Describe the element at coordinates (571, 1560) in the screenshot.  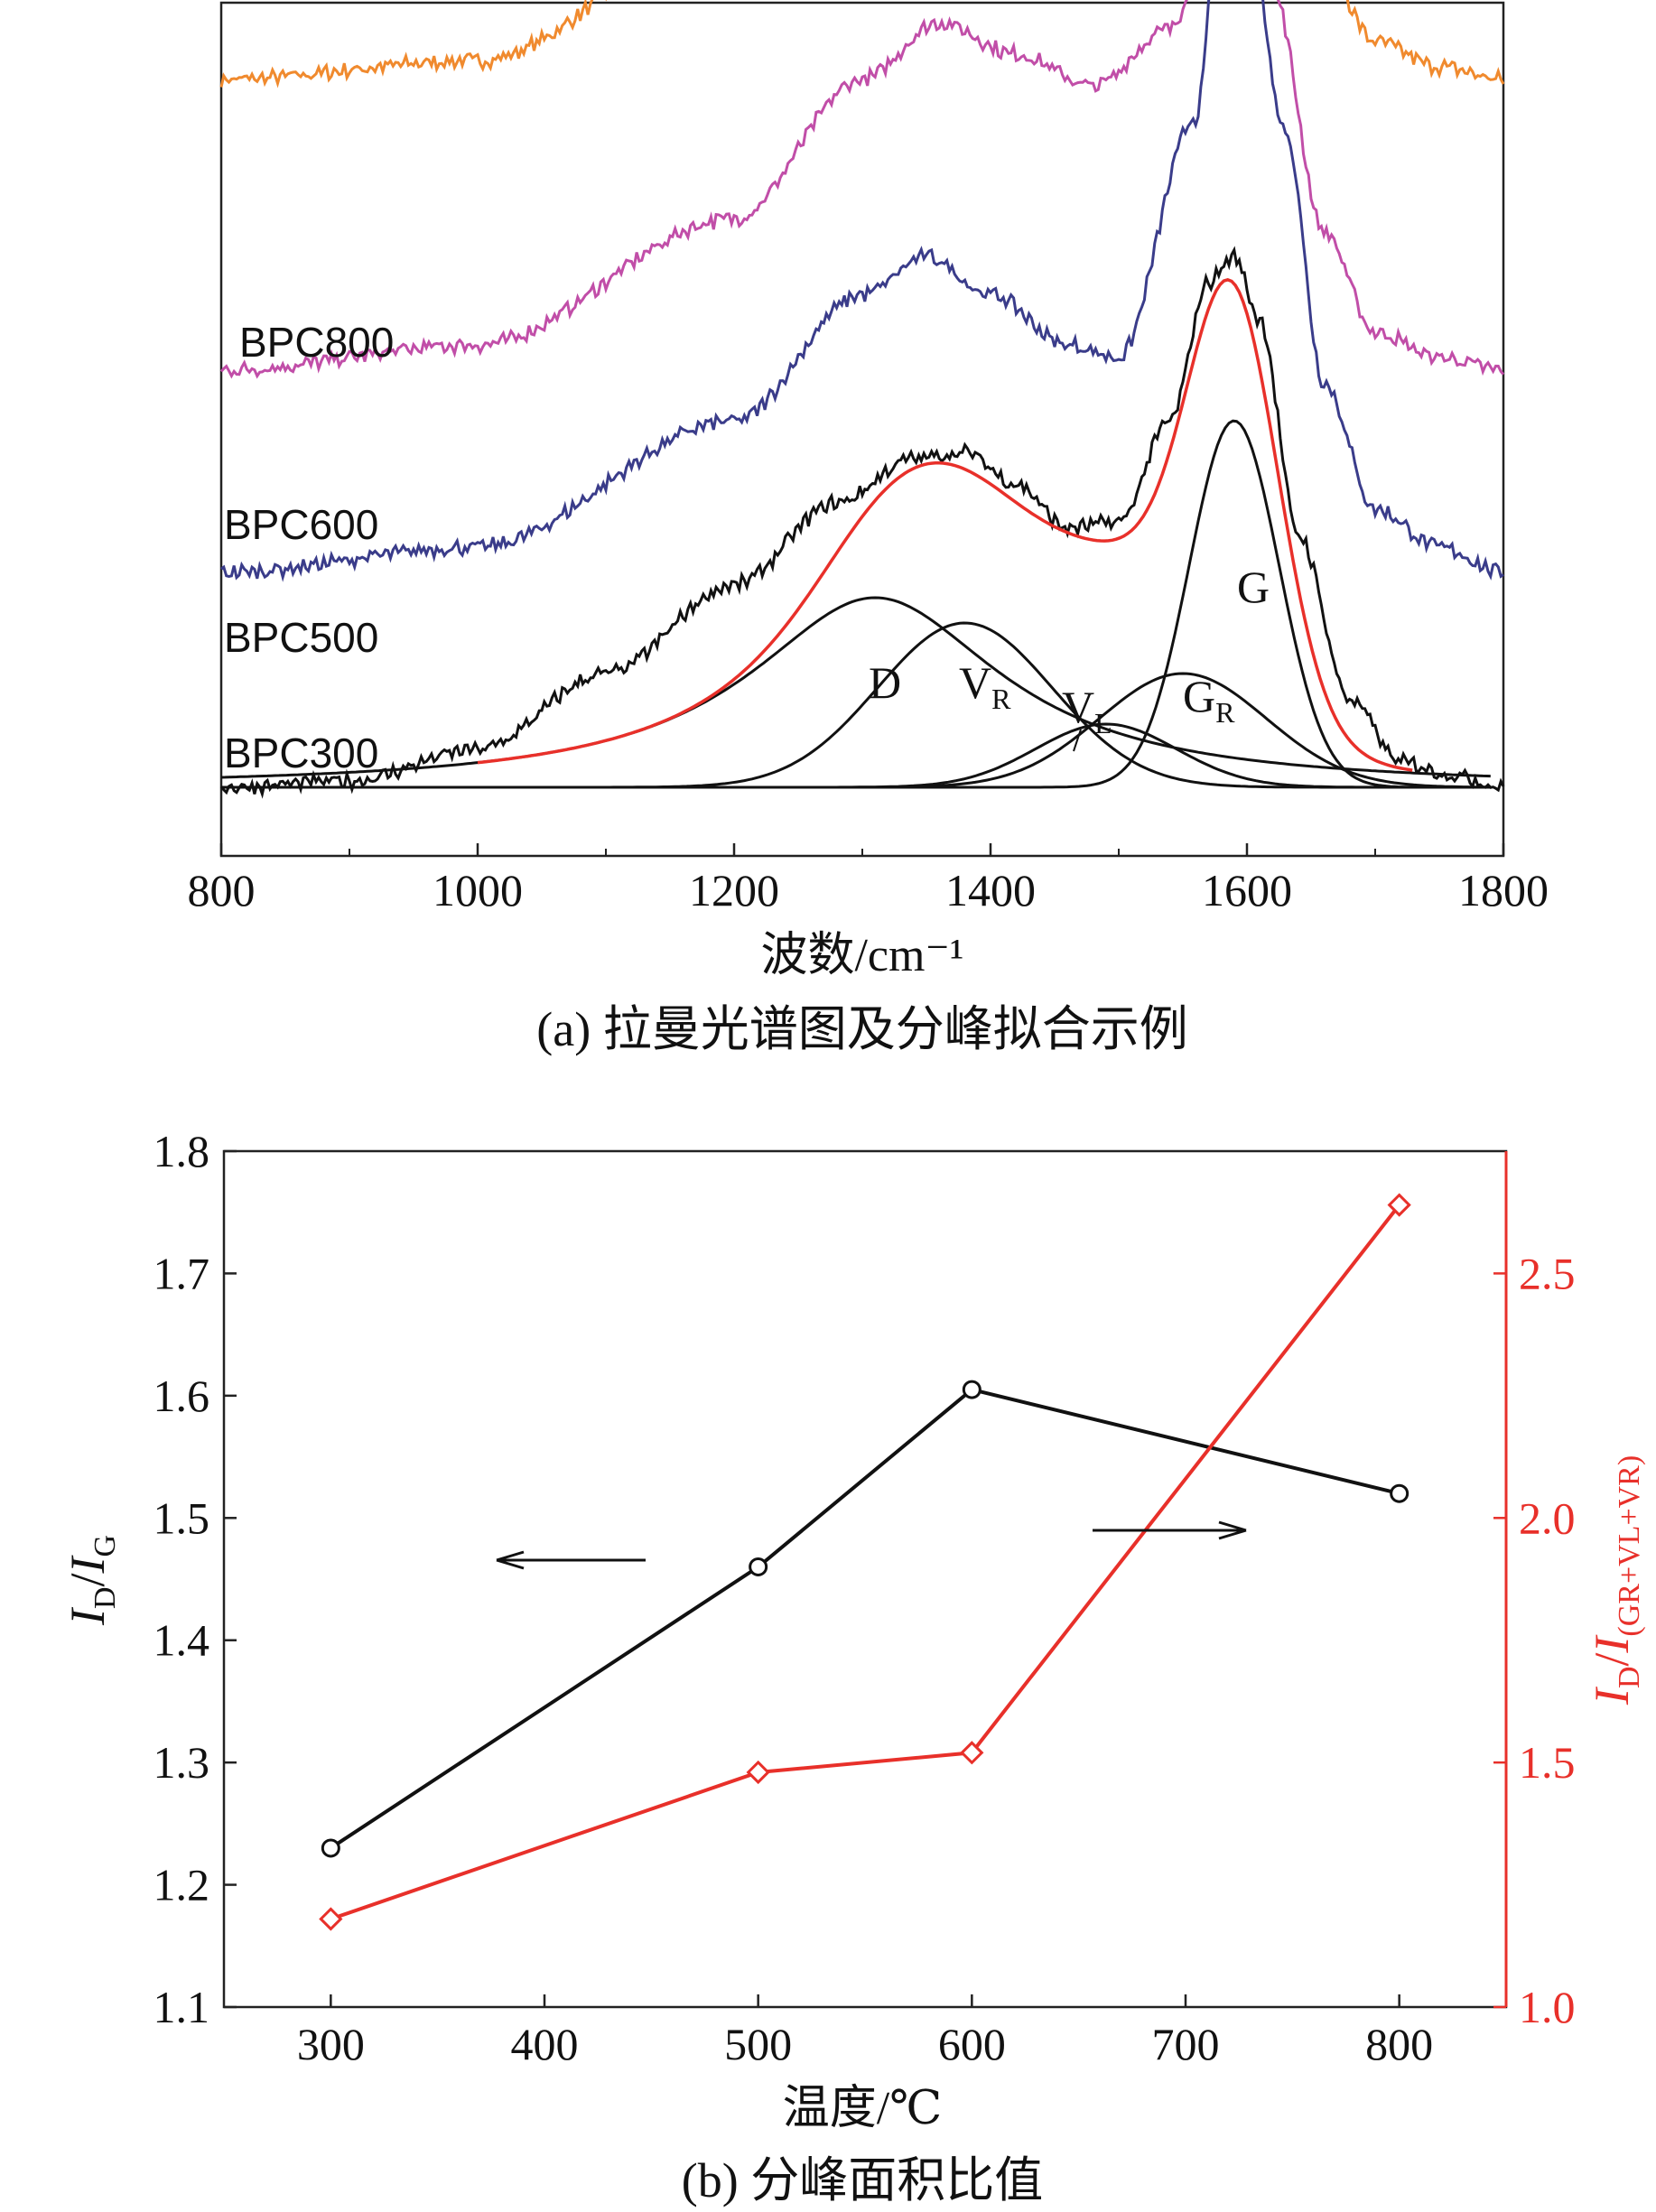
I see `arrow-left-axis-indicator` at that location.